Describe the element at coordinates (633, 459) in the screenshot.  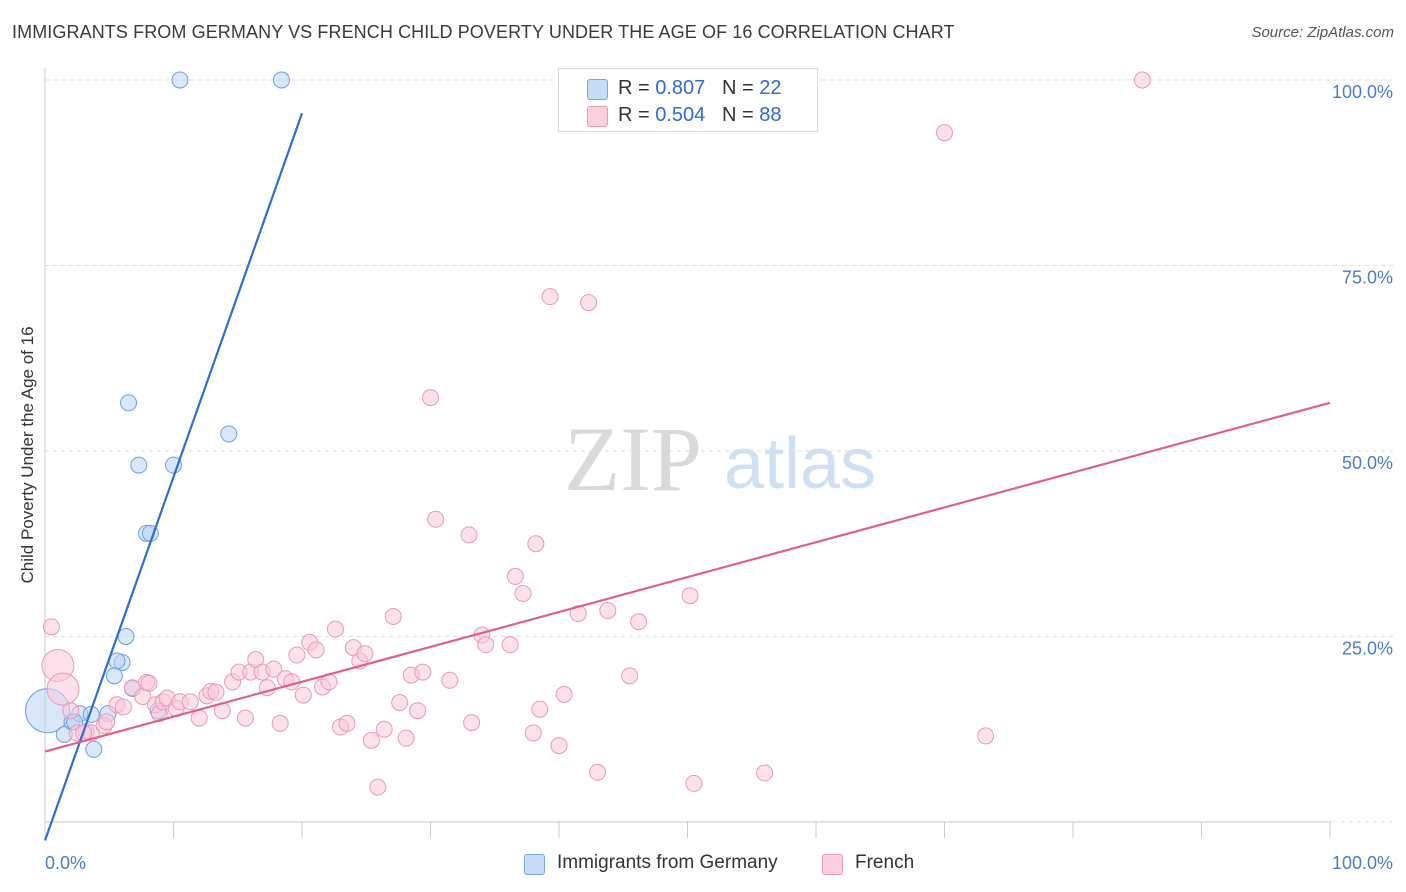
I see `watermark-zip: ZIP` at that location.